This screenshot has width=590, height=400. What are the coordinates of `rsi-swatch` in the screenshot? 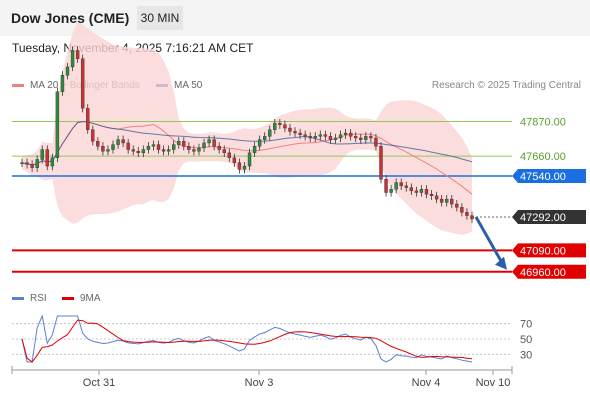 It's located at (18, 298).